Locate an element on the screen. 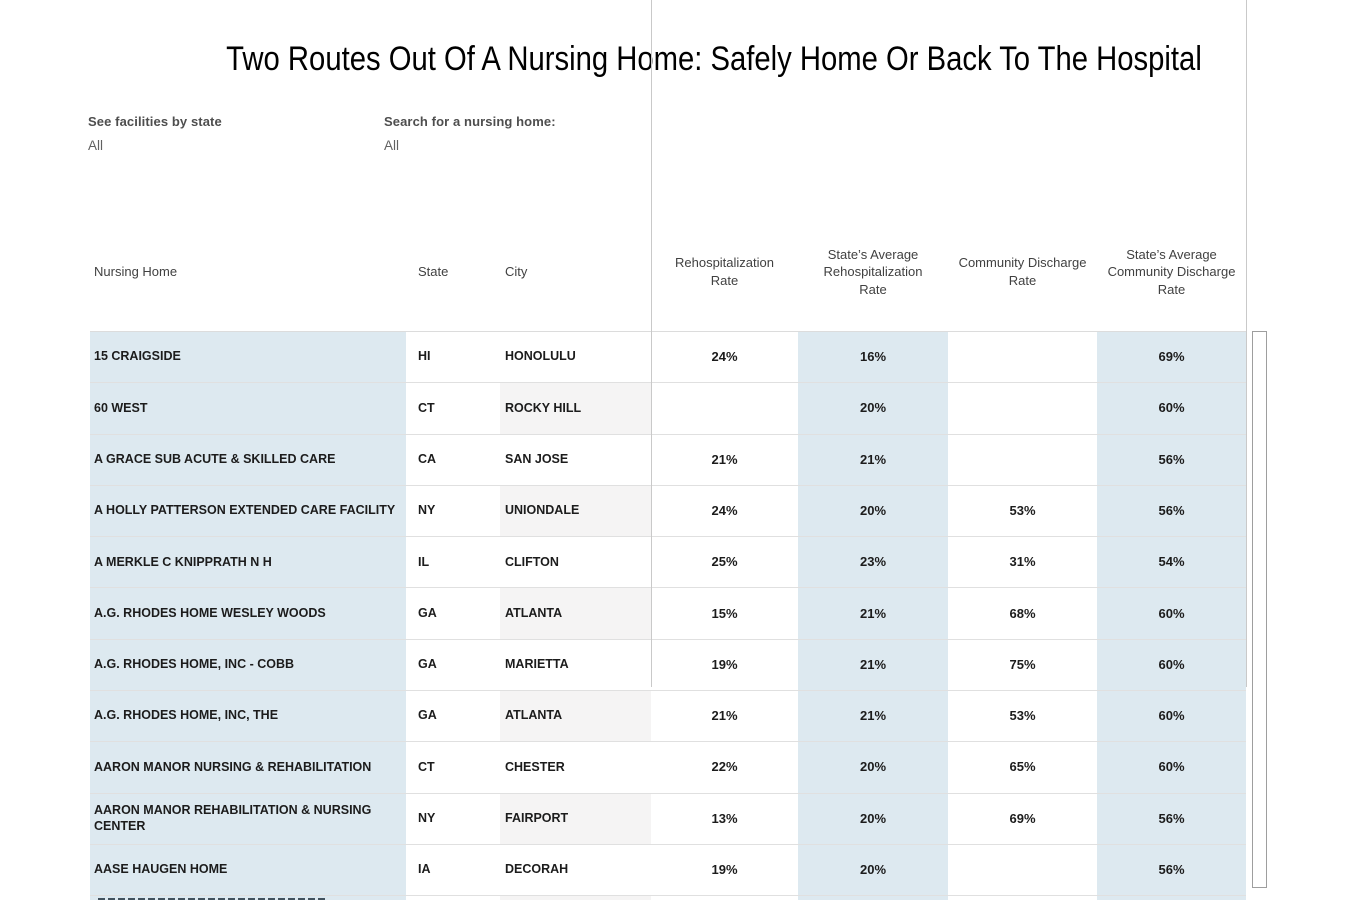  column-header-state-avg-community-discharge-rate: State’s Average Community Discharge Rate is located at coordinates (1171, 271).